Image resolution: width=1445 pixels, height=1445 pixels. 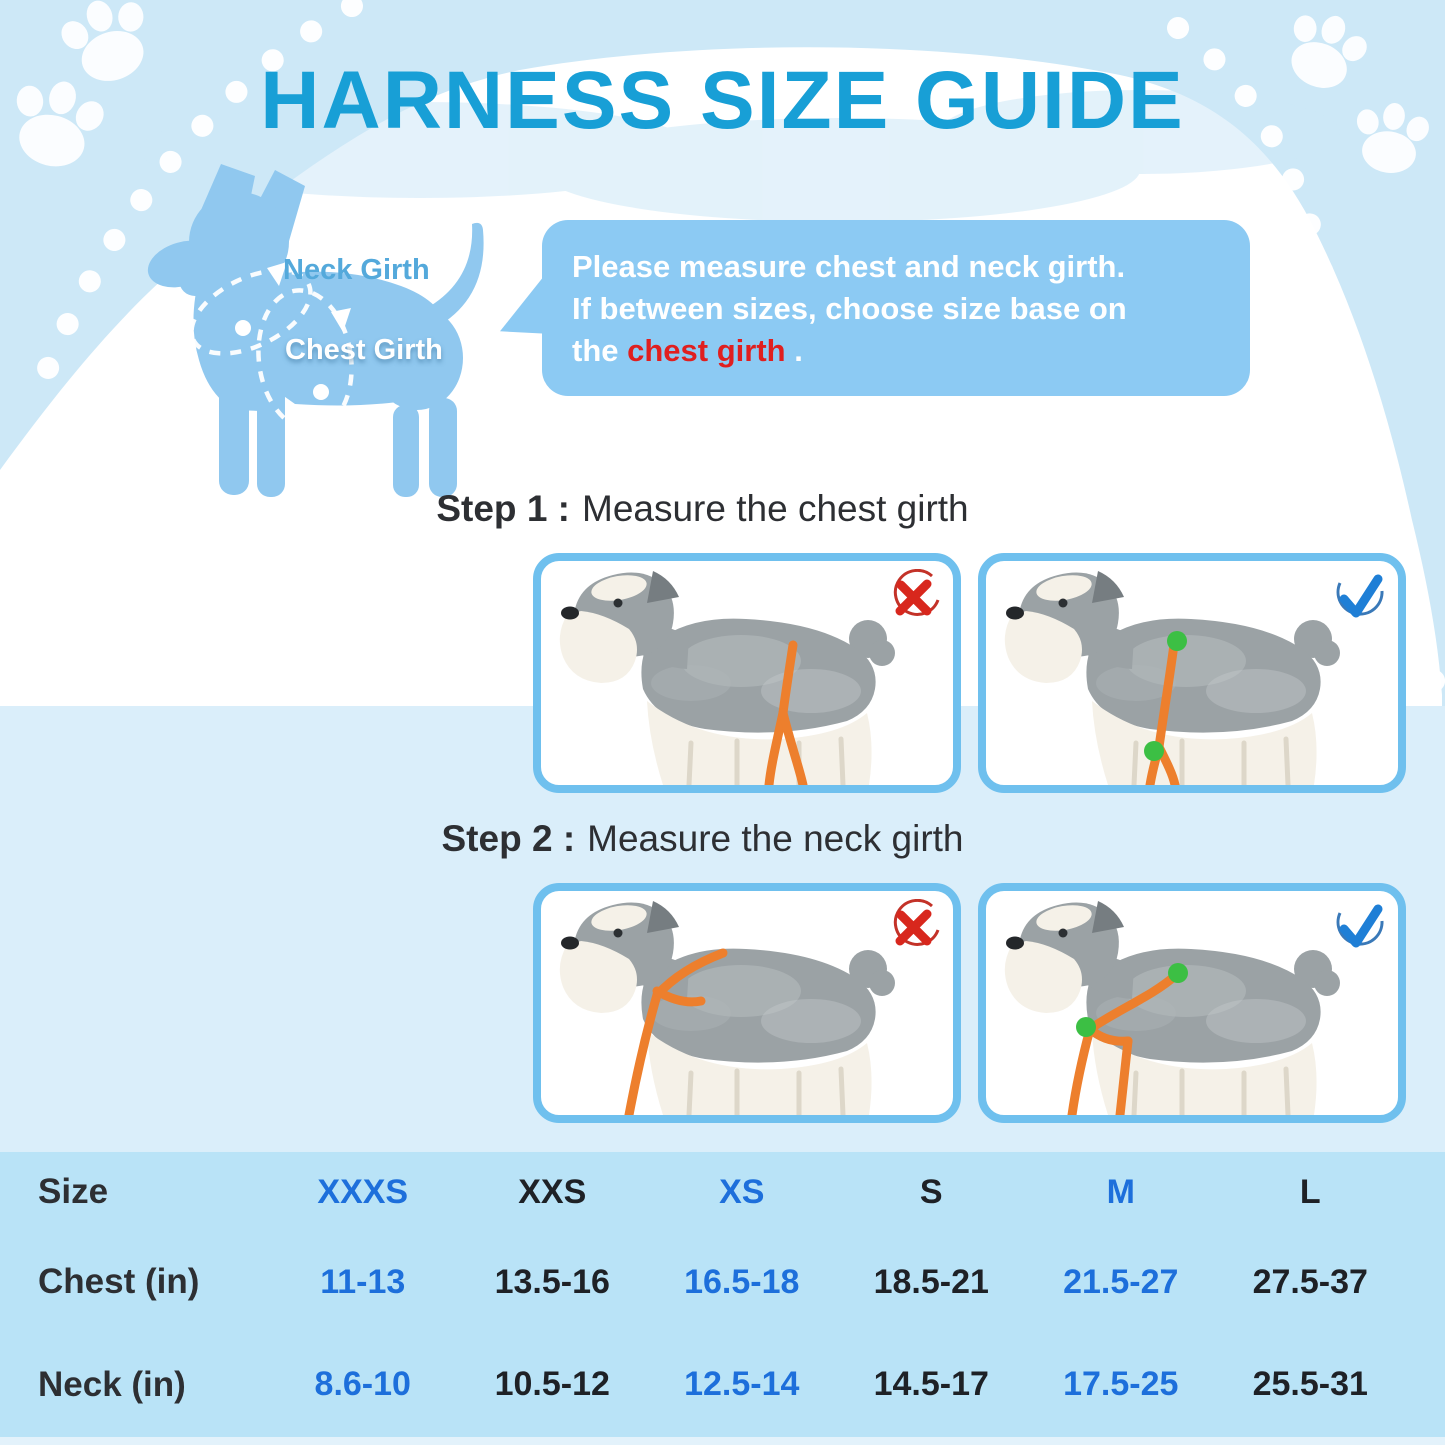 What do you see at coordinates (552, 1191) in the screenshot?
I see `size-cell-xxs: XXS` at bounding box center [552, 1191].